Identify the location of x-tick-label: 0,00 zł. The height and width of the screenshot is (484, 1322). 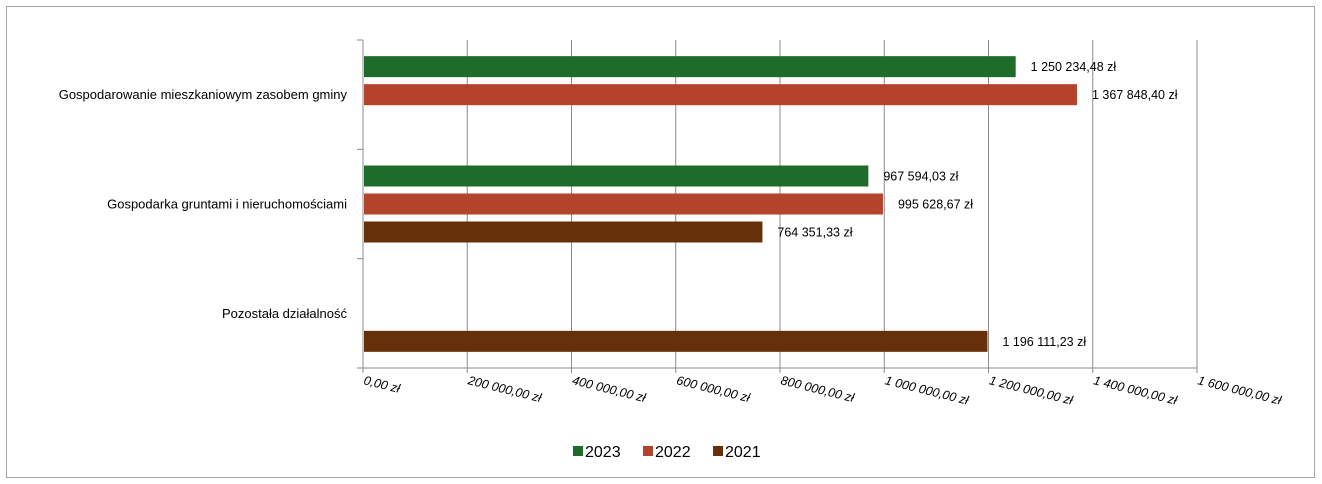
(382, 384).